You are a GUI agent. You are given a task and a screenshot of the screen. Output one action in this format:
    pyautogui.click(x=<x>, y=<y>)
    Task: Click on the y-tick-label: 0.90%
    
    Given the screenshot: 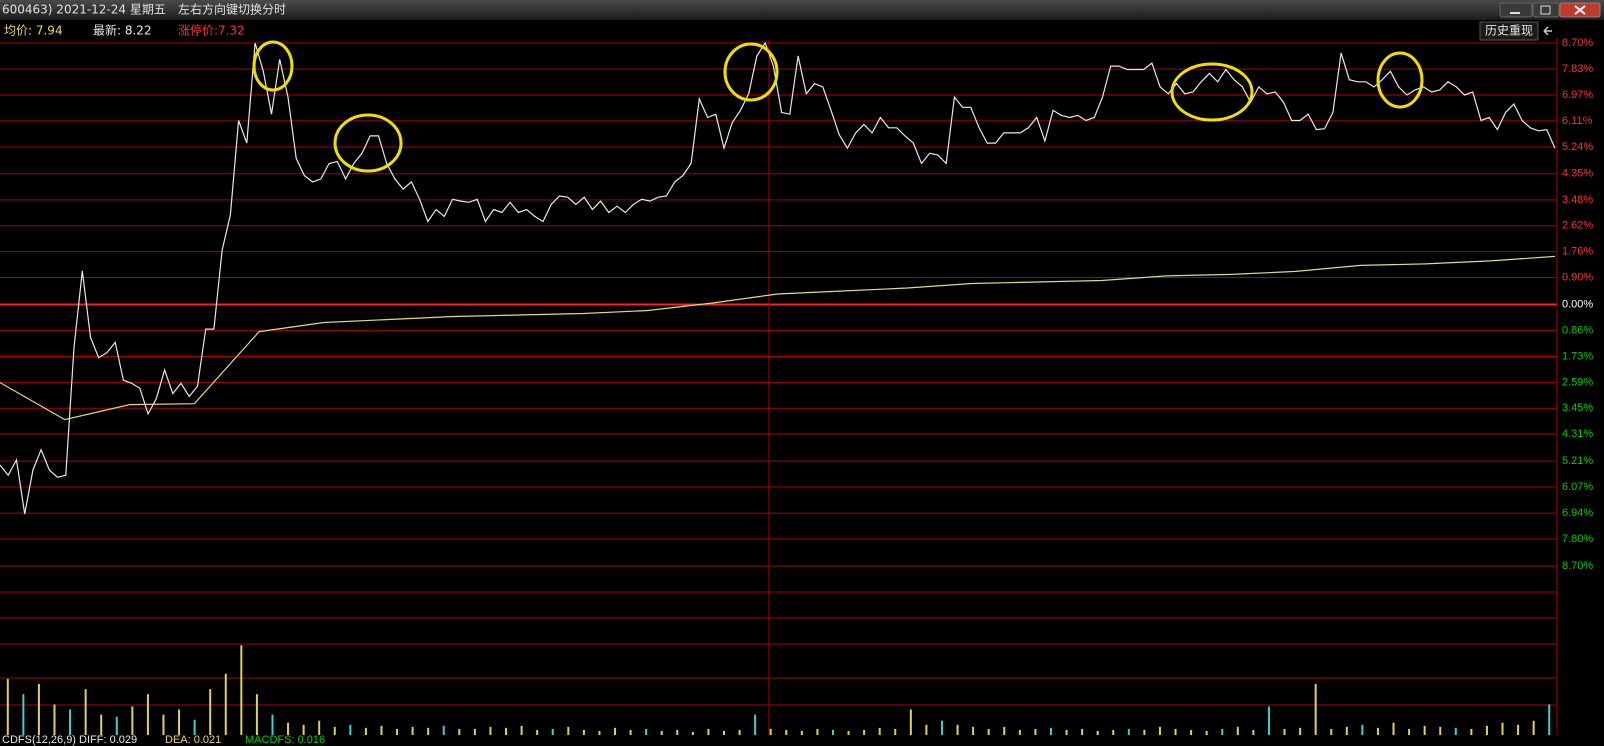 What is the action you would take?
    pyautogui.click(x=1577, y=277)
    